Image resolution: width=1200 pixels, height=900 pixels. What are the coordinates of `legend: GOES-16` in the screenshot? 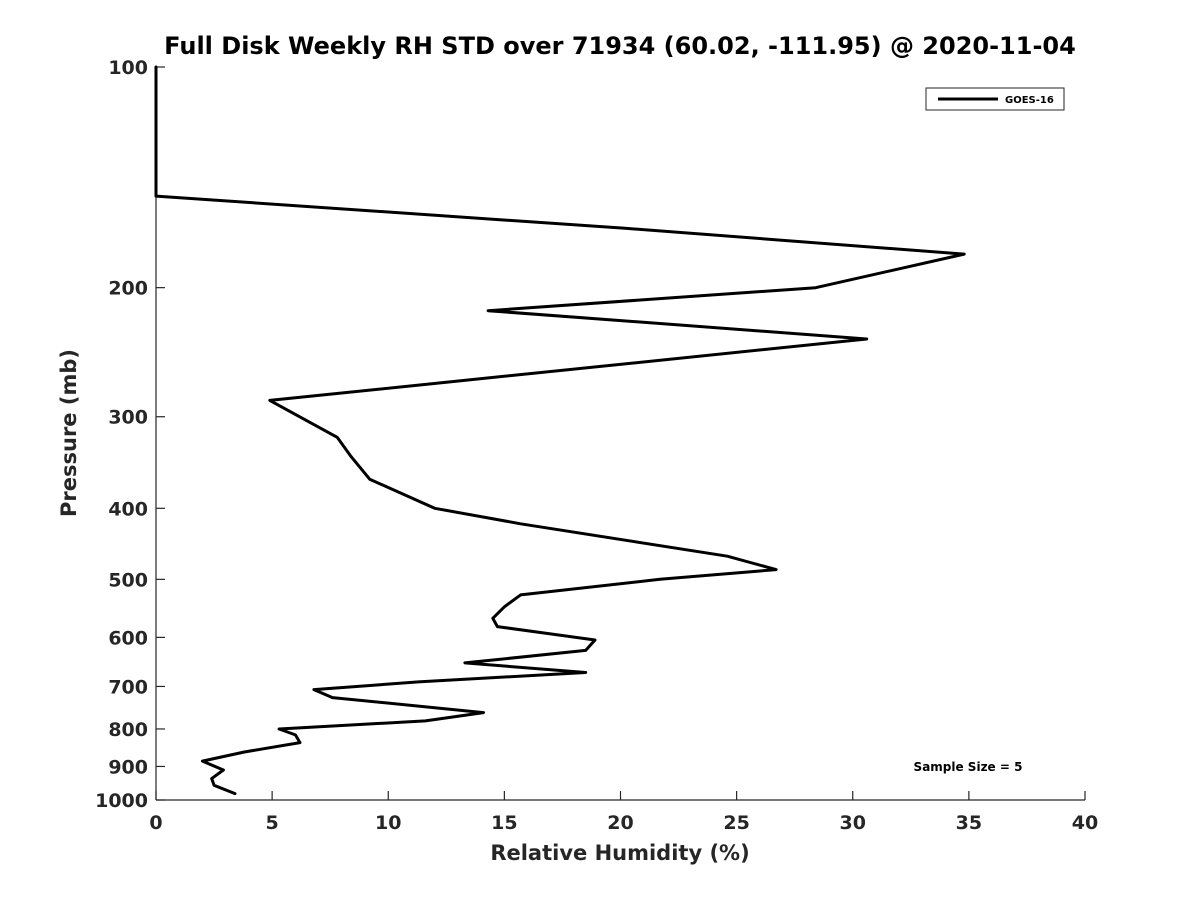 It's located at (995, 99).